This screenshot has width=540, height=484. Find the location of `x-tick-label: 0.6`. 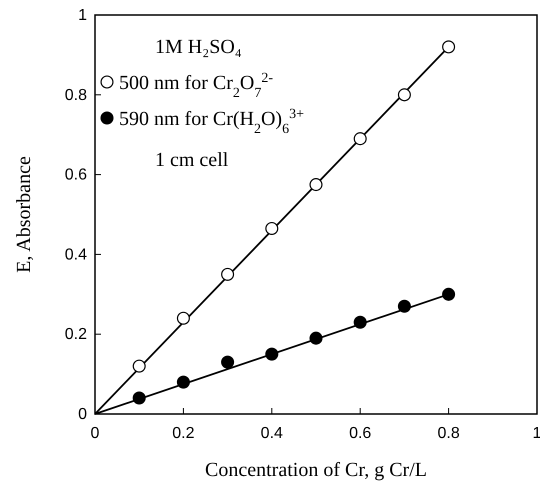

x-tick-label: 0.6 is located at coordinates (360, 433).